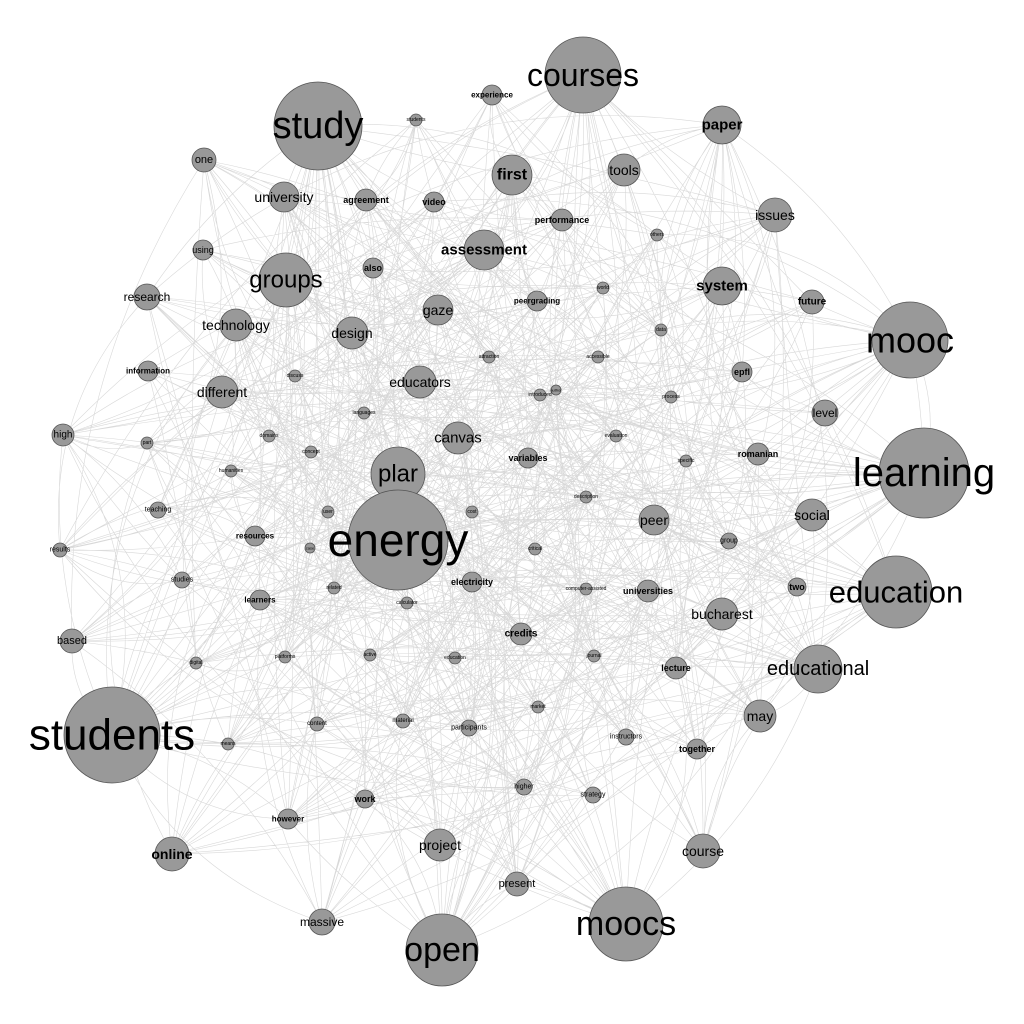 This screenshot has height=1024, width=1024. I want to click on node-label-participants: participants, so click(469, 728).